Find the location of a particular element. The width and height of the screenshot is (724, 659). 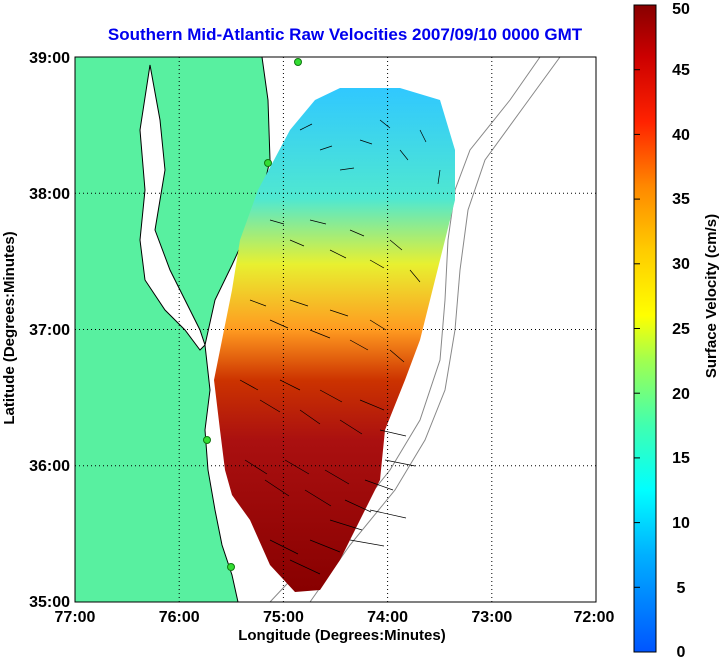

stations is located at coordinates (252, 314).